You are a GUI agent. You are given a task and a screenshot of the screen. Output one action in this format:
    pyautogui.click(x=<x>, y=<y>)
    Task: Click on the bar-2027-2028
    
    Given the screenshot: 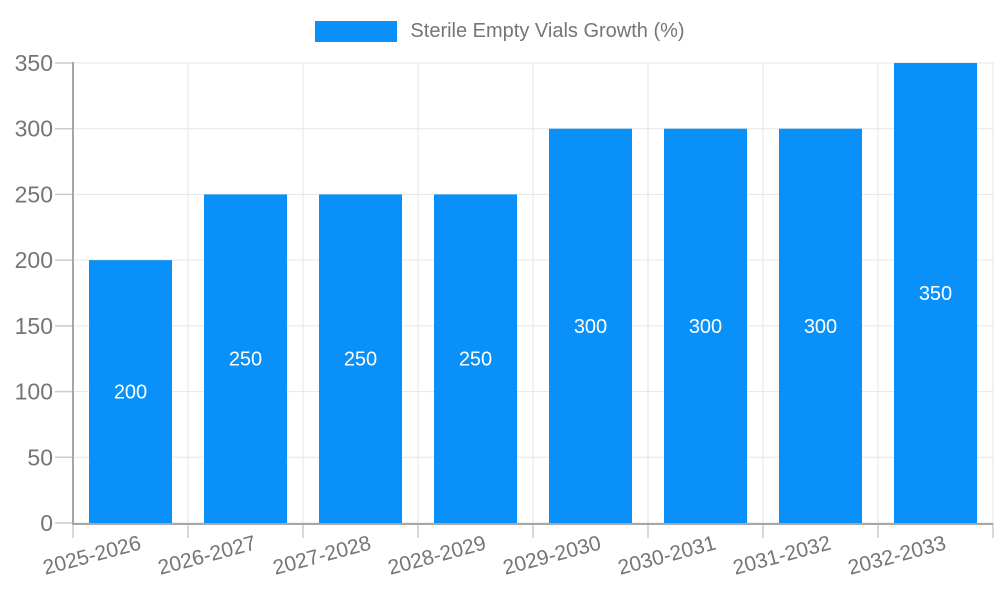 What is the action you would take?
    pyautogui.click(x=360, y=358)
    